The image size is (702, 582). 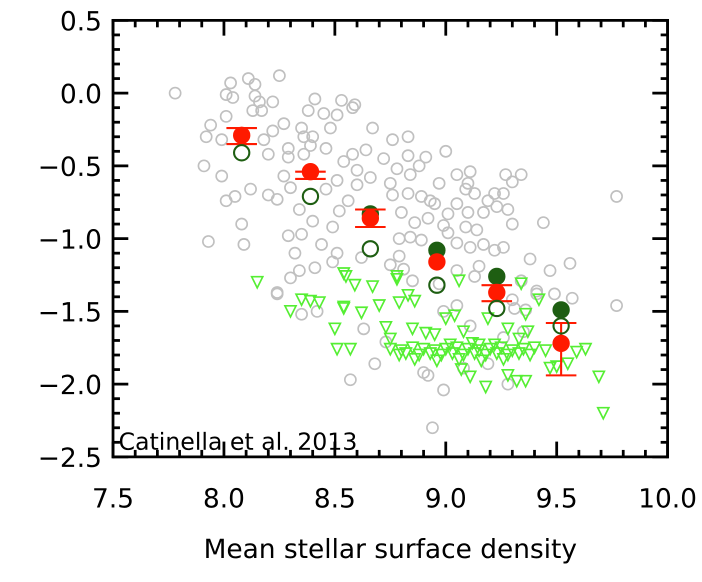 I want to click on y-tick-label: 0.5, so click(x=81, y=20).